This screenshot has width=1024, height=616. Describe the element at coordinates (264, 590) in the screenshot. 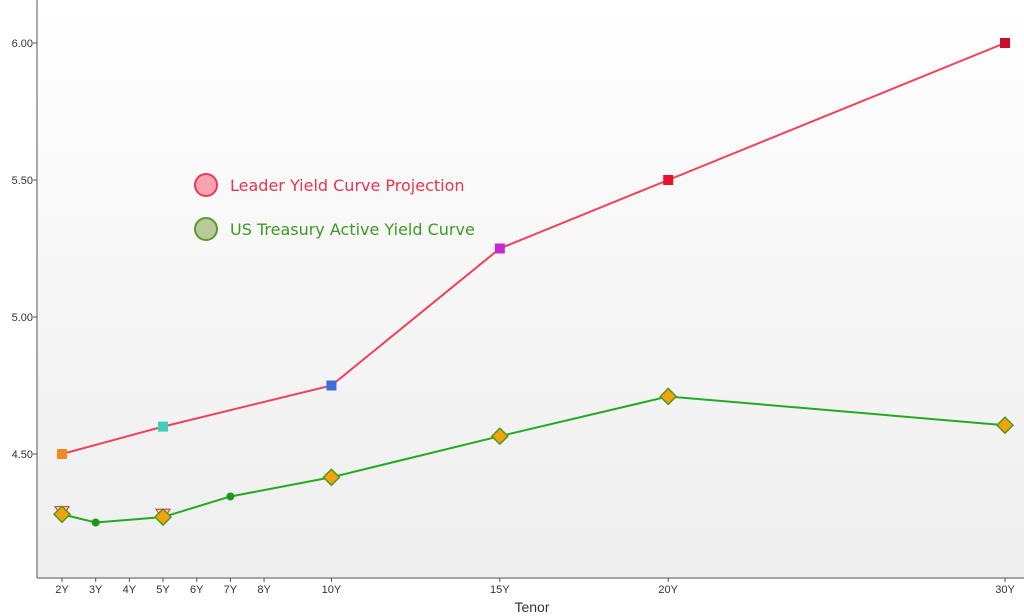

I see `x-tick-label: 8Y` at that location.